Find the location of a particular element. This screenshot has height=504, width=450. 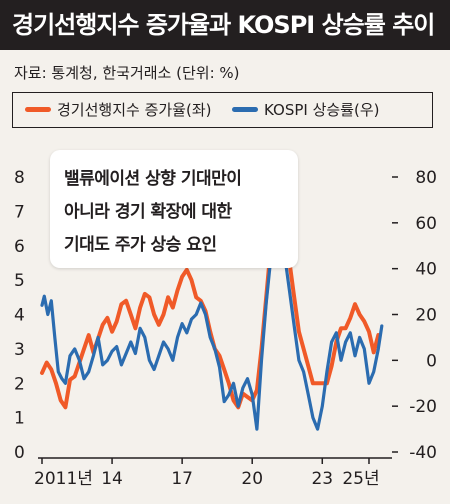

legend-item-leading-index: 경기선행지수 증가율(좌) is located at coordinates (118, 109).